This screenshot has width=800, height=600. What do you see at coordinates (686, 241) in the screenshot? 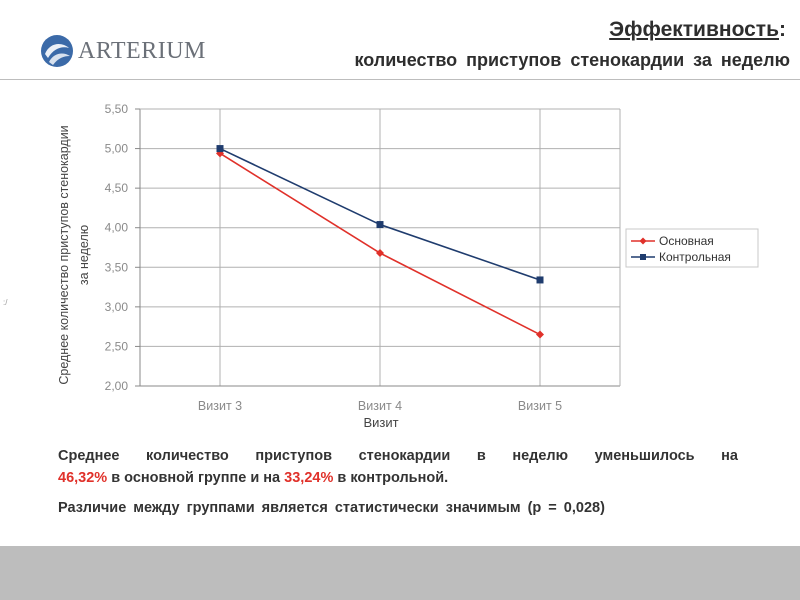
I see `legend-label: Основная` at bounding box center [686, 241].